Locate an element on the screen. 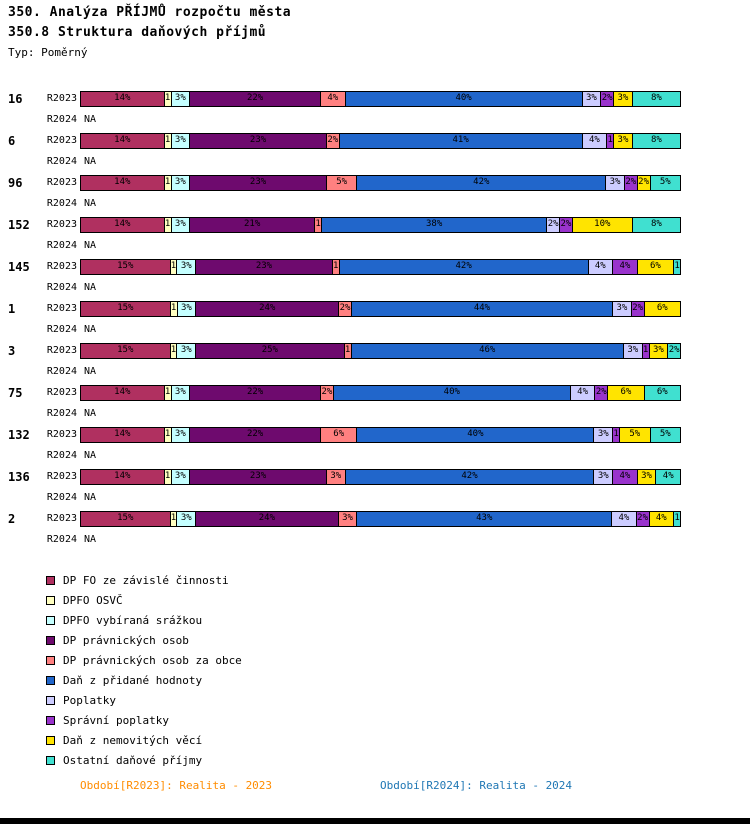  stacked-bar: 15% 1 3% 25% 1 46% 3% 1 3% 2% is located at coordinates (380, 350).